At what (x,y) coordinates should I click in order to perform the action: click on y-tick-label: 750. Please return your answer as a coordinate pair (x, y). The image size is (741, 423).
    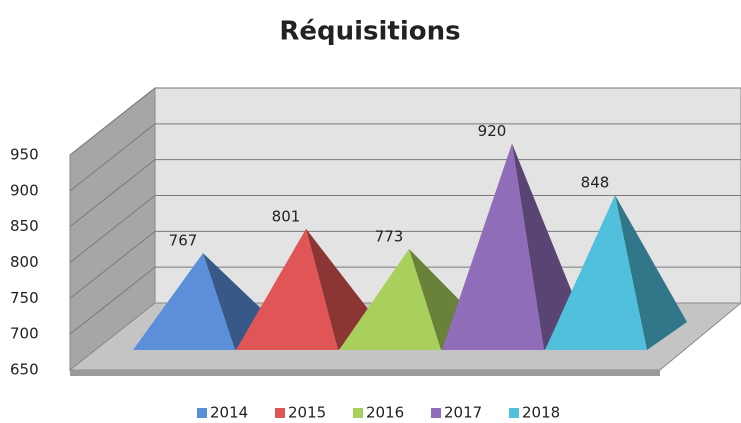
    Looking at the image, I should click on (24, 298).